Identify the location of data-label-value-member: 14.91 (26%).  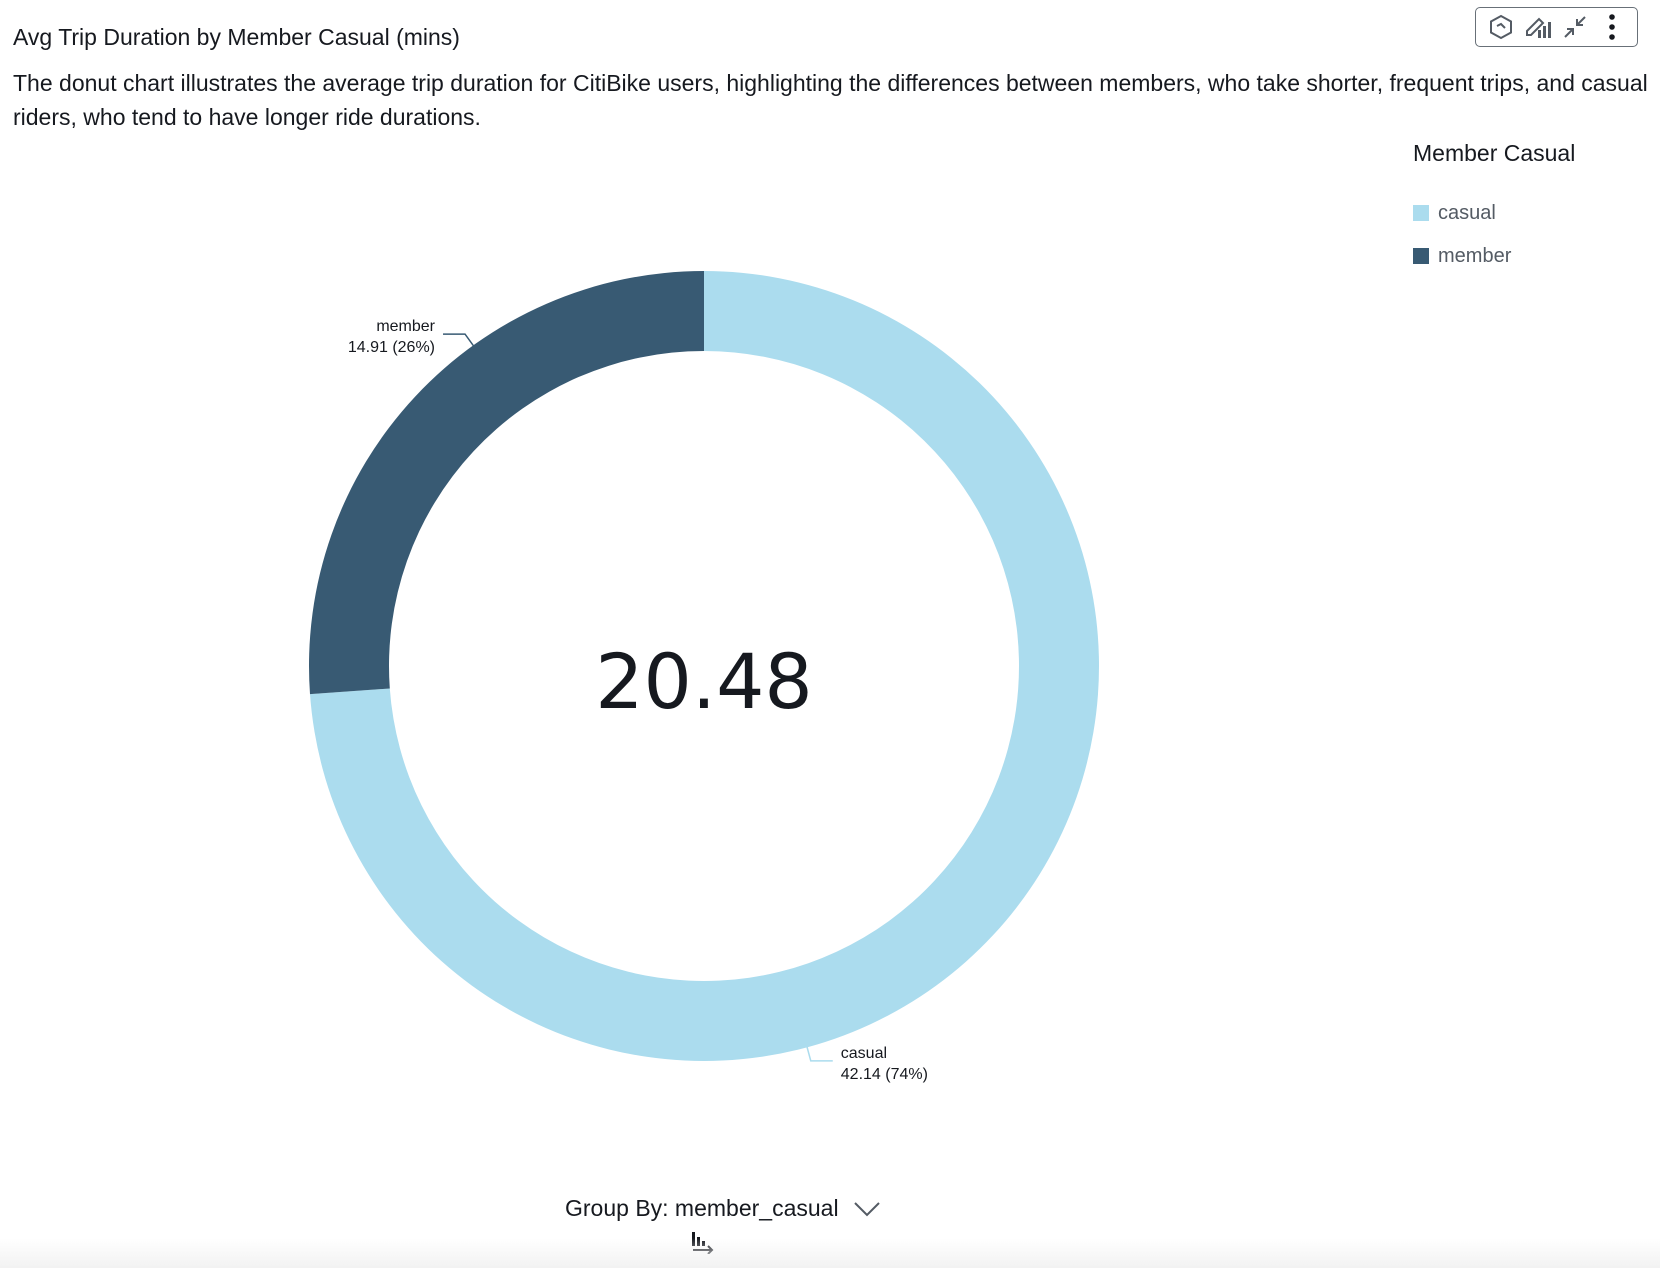
(391, 347).